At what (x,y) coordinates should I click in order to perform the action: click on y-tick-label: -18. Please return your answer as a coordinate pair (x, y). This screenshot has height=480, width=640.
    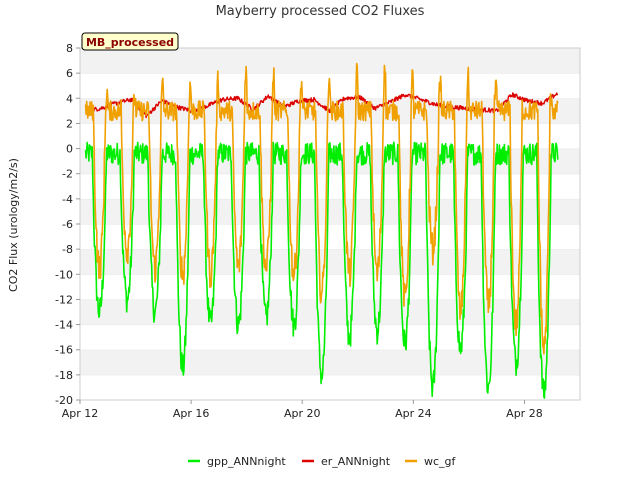
    Looking at the image, I should click on (64, 375).